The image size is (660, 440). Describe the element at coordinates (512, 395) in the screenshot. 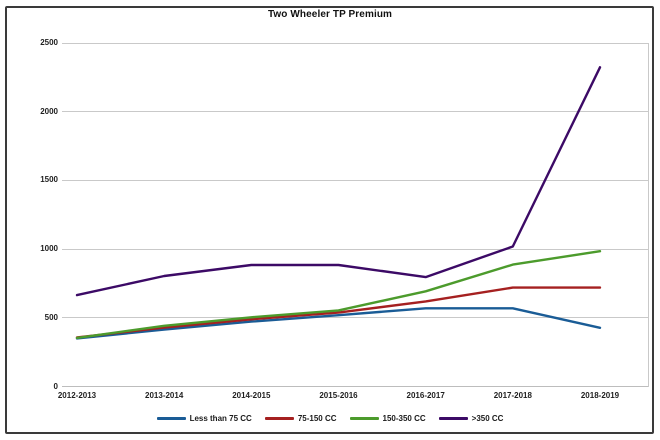

I see `x-tick-label: 2017-2018` at that location.